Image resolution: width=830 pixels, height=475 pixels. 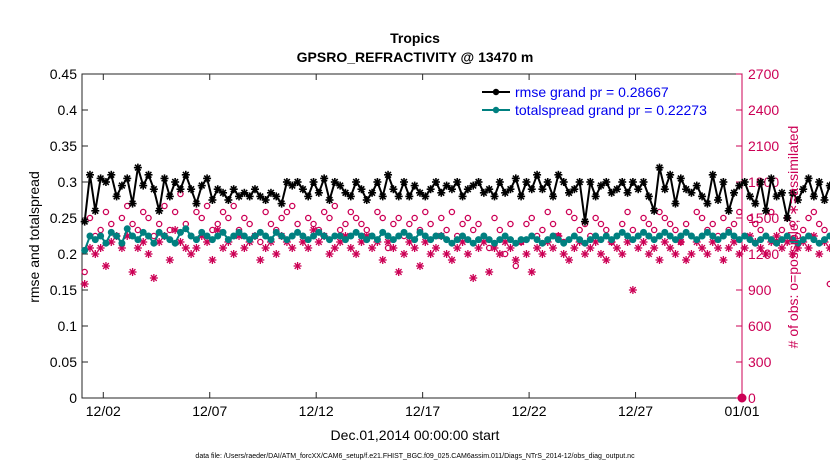 What do you see at coordinates (529, 411) in the screenshot?
I see `x-tick-label: 12/22` at bounding box center [529, 411].